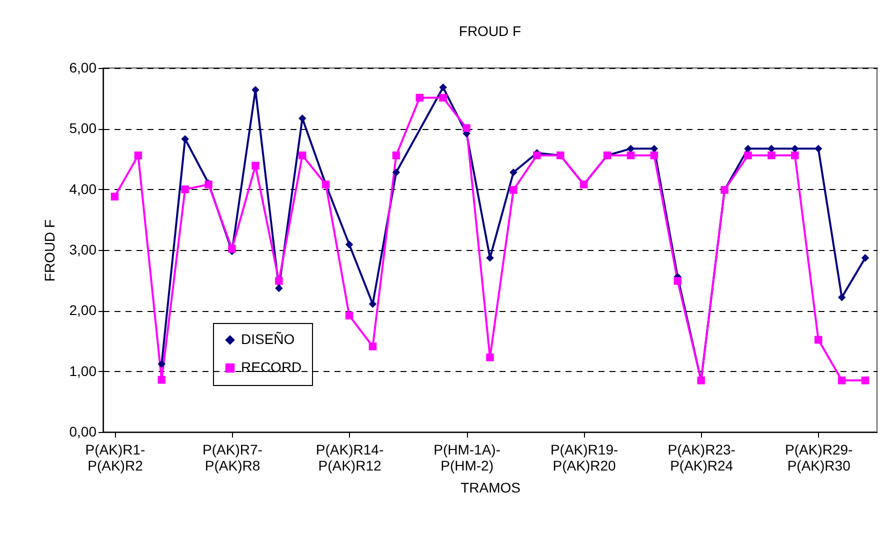 The width and height of the screenshot is (888, 539). Describe the element at coordinates (83, 188) in the screenshot. I see `y-tick-label: 4,00` at that location.